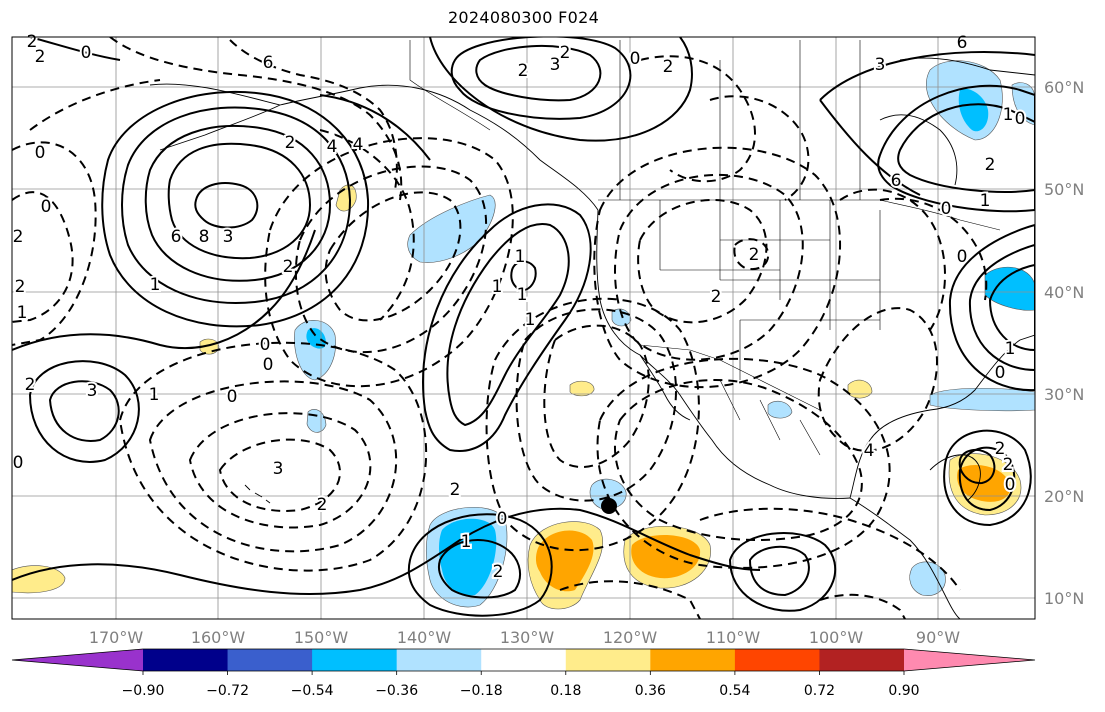  Describe the element at coordinates (723, 354) in the screenshot. I see `coast-west-us` at that location.